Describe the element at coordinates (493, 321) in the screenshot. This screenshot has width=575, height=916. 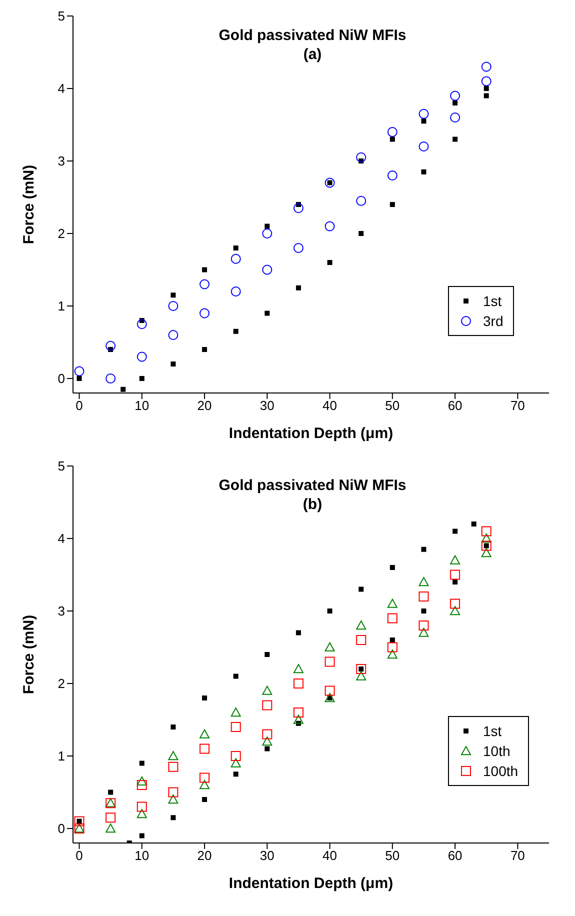
I see `legend-label: 3rd` at that location.